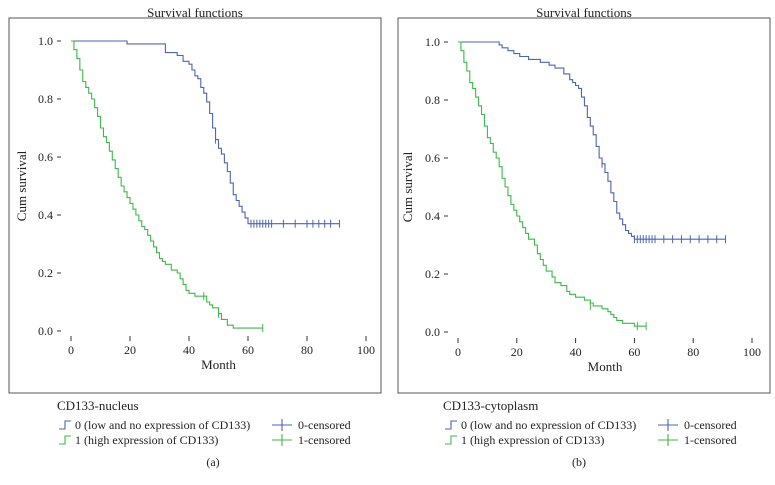 The height and width of the screenshot is (485, 775). I want to click on legend-title: CD133-cytoplasm, so click(490, 405).